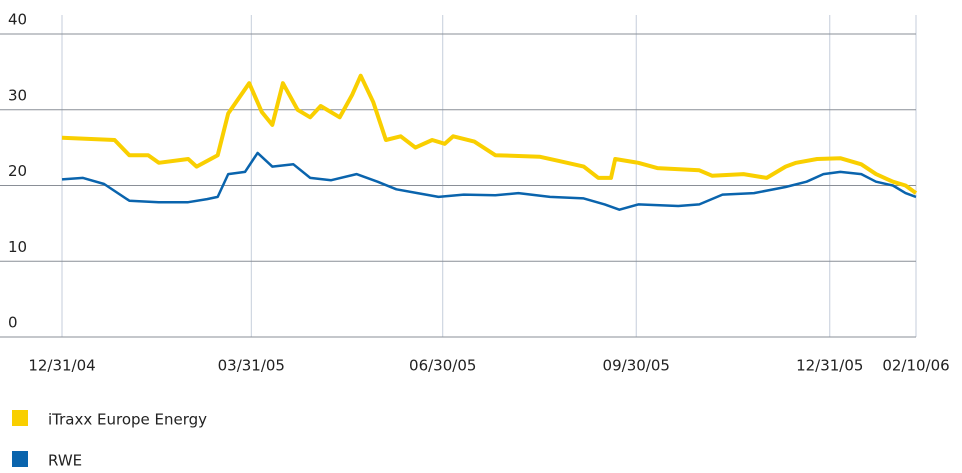  I want to click on x-tick-label: 02/10/06, so click(915, 366).